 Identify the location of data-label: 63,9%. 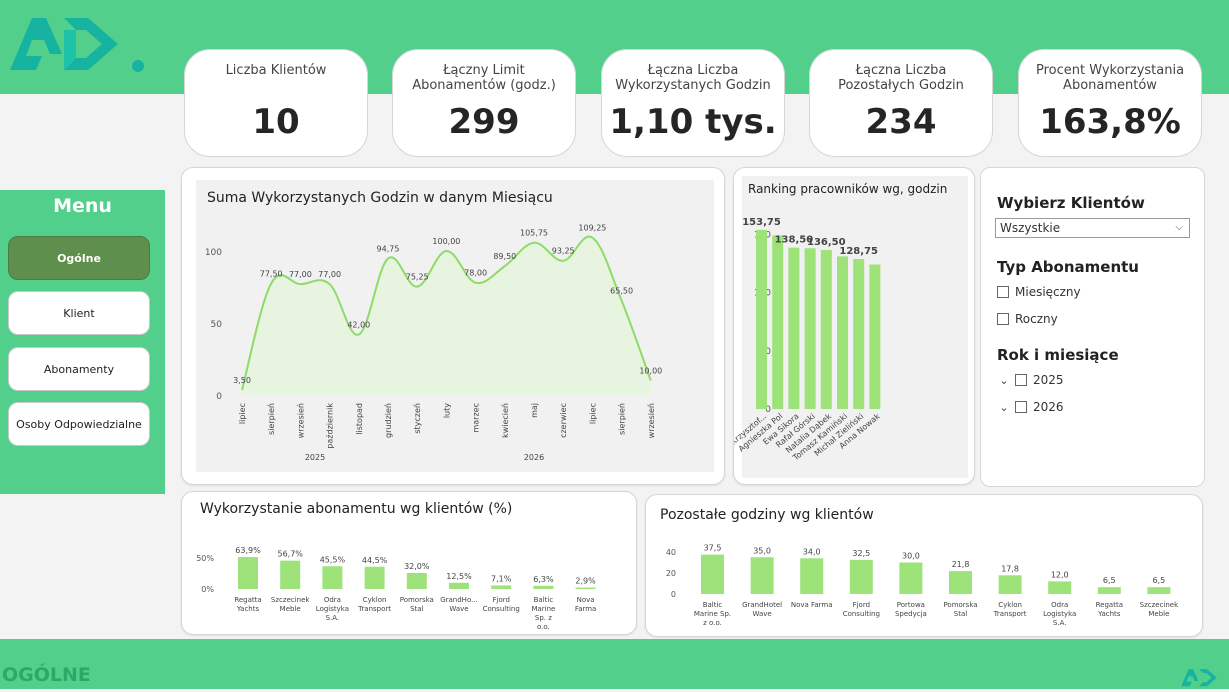
(248, 550).